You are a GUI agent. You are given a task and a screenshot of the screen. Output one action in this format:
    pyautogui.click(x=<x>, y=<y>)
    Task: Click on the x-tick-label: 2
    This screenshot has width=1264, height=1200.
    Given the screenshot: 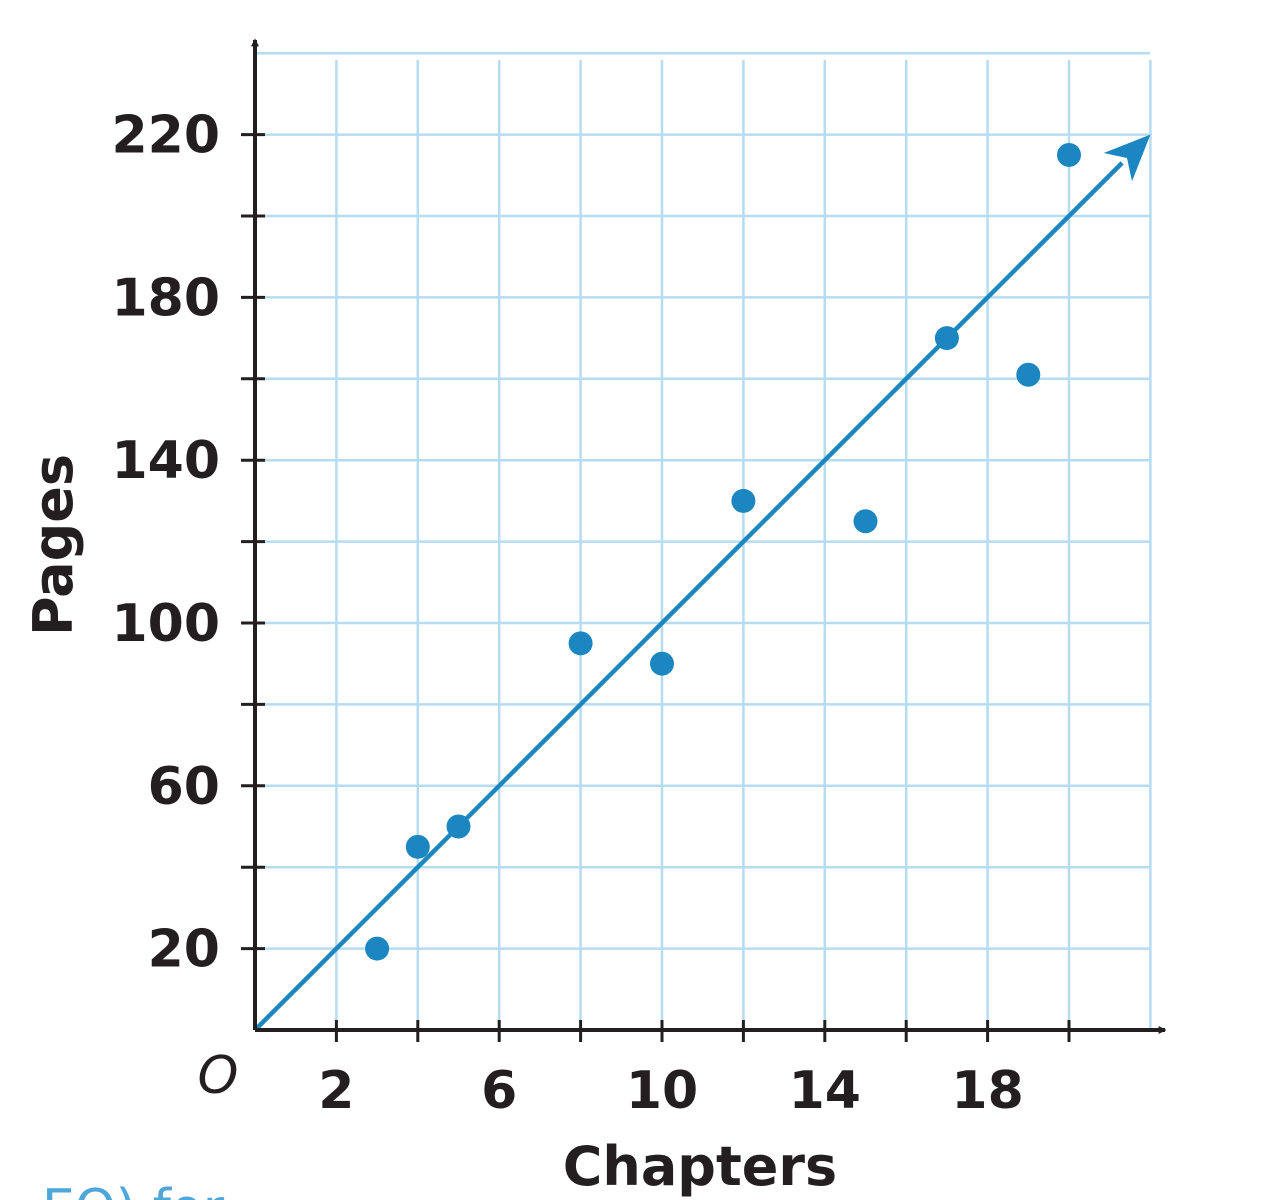 What is the action you would take?
    pyautogui.click(x=336, y=1091)
    